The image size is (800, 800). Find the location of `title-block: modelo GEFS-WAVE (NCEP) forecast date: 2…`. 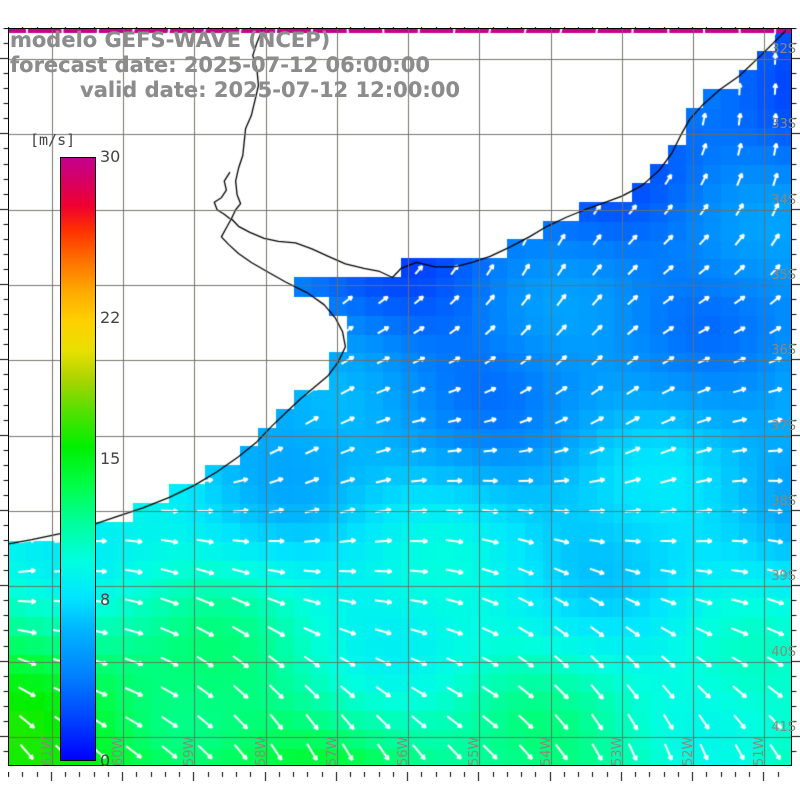

title-block: modelo GEFS-WAVE (NCEP) forecast date: 2… is located at coordinates (270, 65).